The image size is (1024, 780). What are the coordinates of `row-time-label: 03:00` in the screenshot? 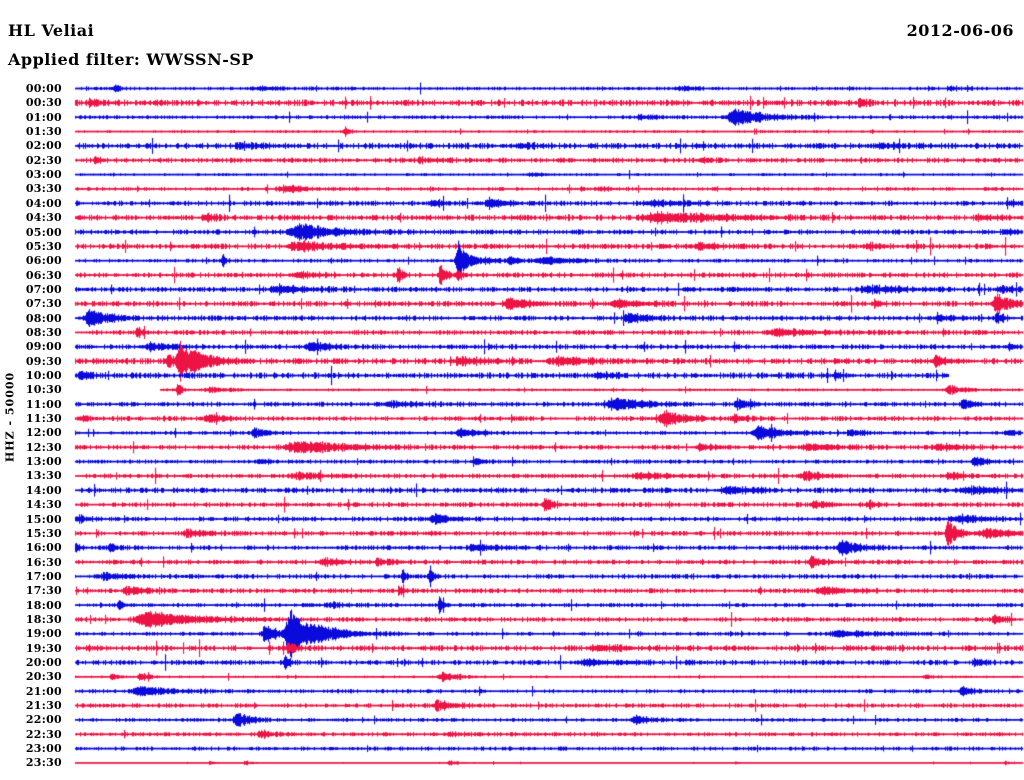 It's located at (43, 175).